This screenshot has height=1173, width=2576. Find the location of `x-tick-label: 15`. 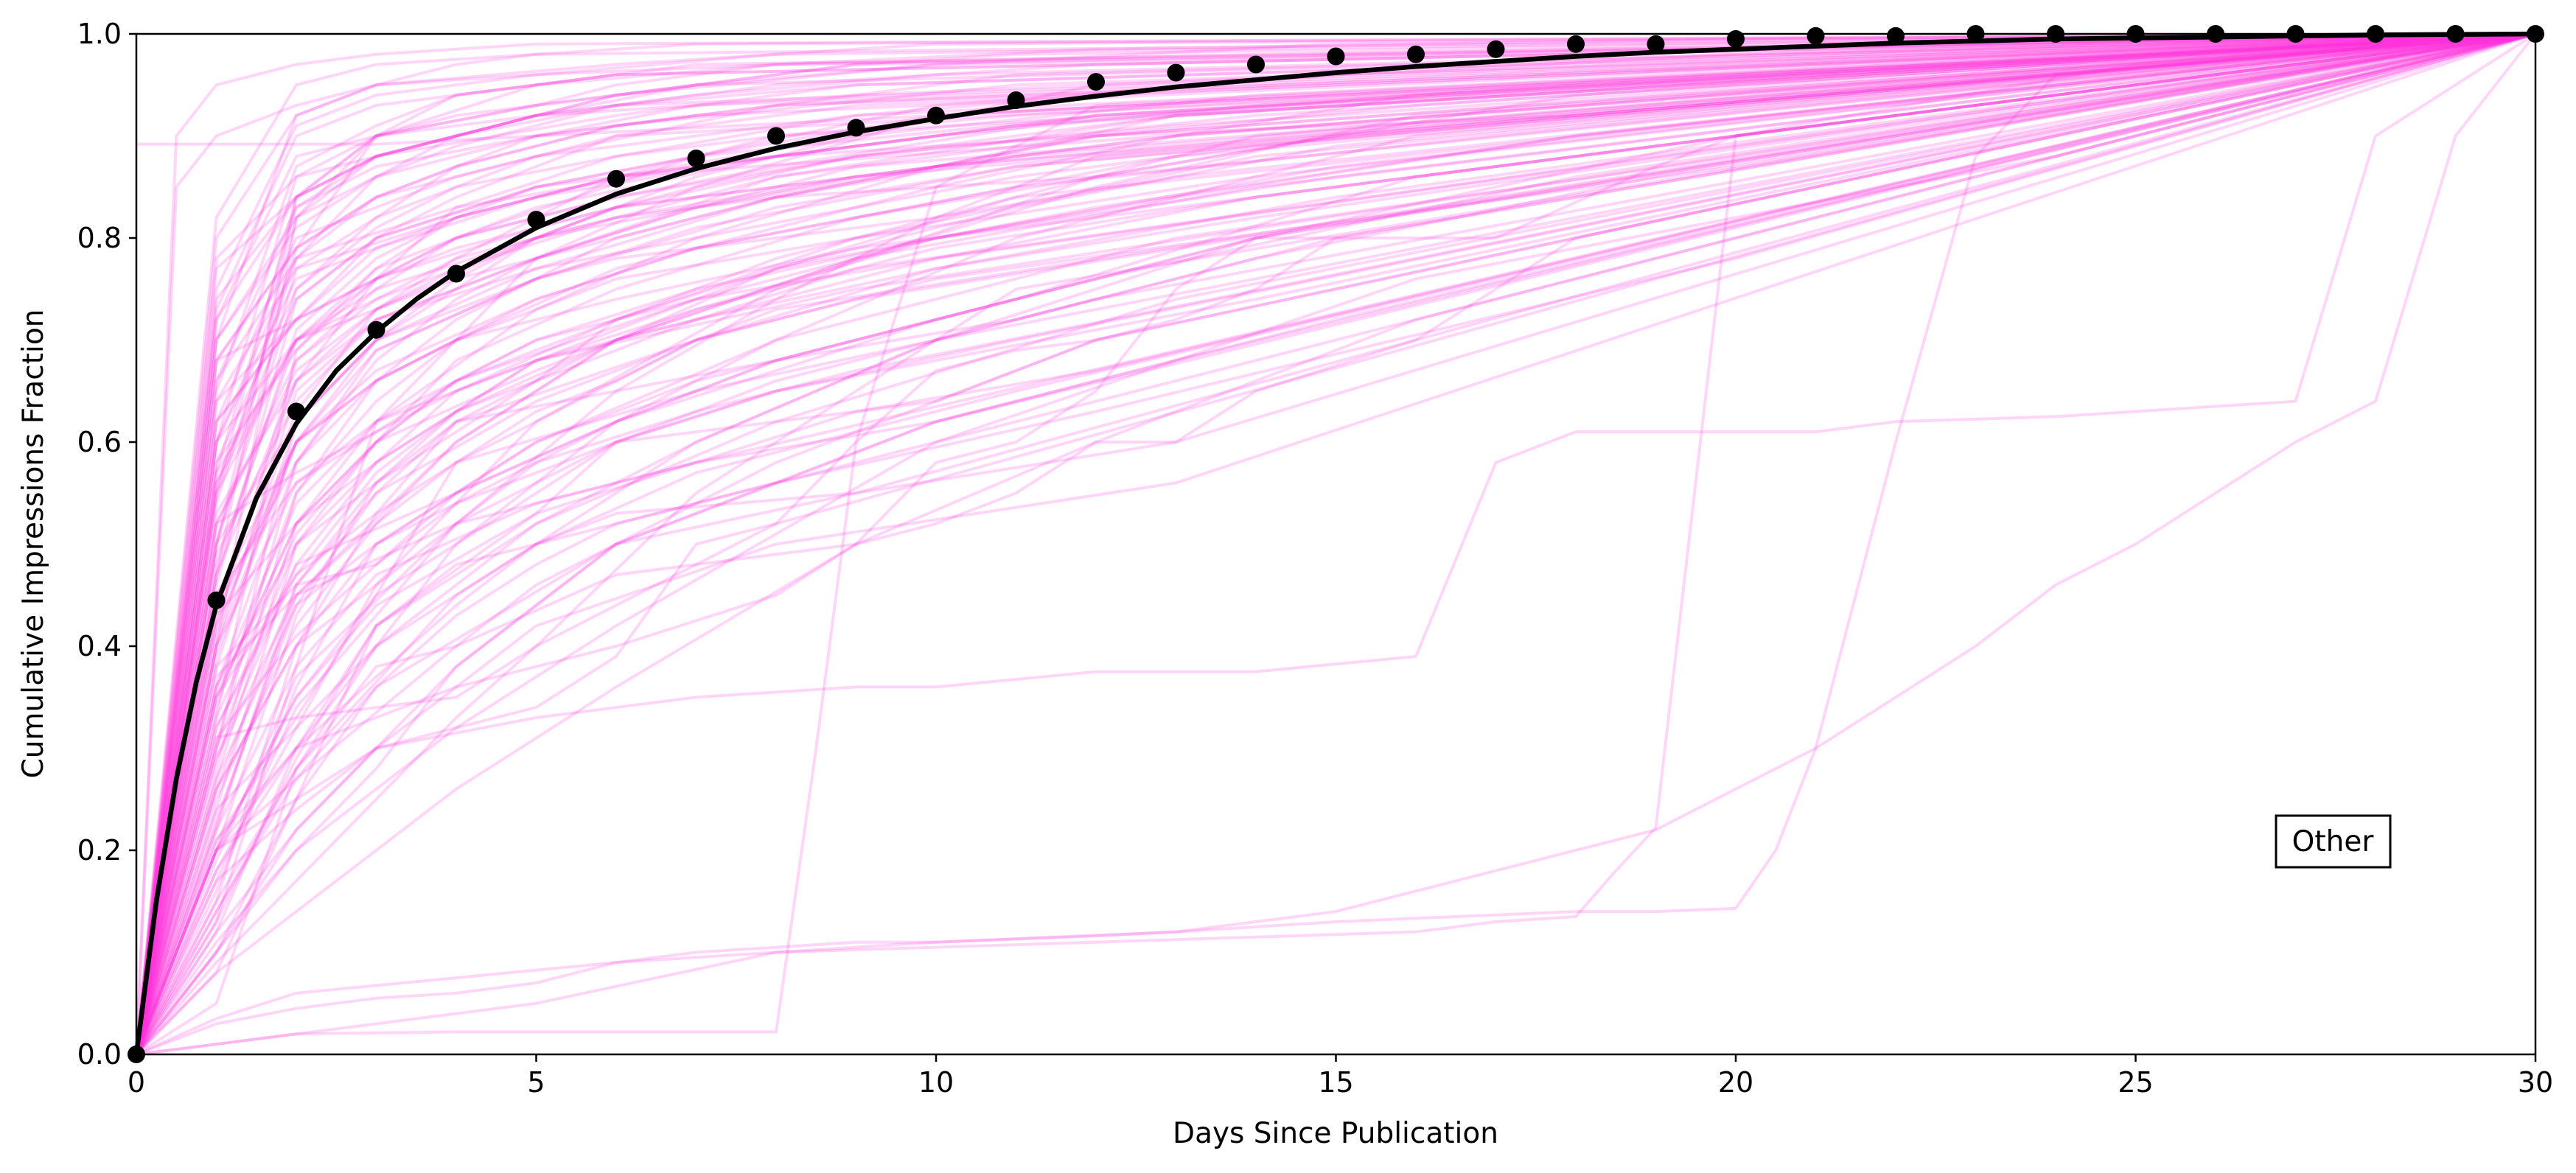

x-tick-label: 15 is located at coordinates (1335, 1082).